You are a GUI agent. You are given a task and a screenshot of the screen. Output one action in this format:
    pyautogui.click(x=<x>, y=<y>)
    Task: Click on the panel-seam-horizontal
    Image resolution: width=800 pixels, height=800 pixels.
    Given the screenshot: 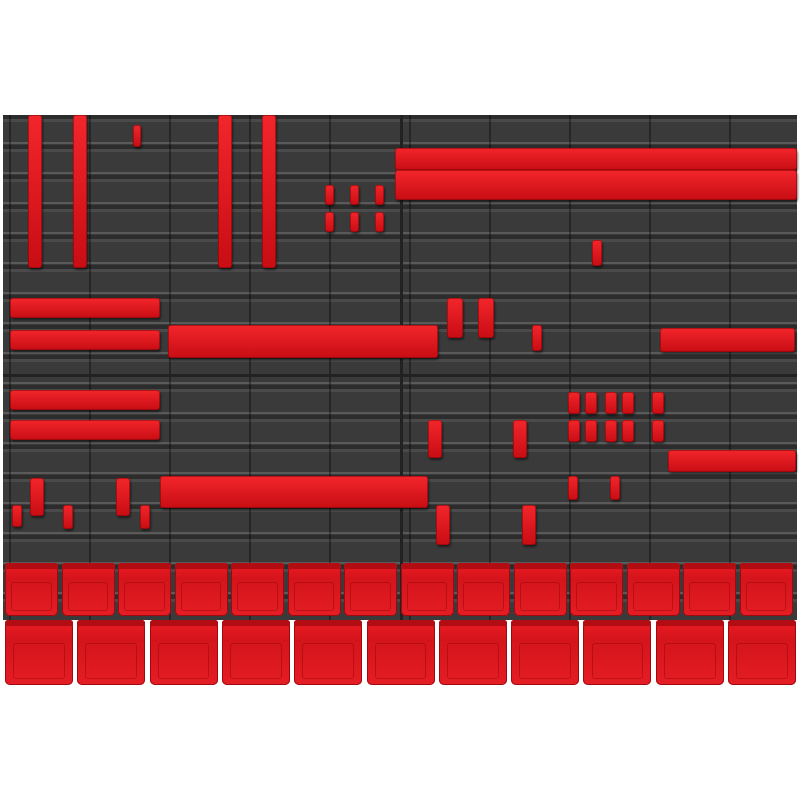 What is the action you would take?
    pyautogui.click(x=400, y=375)
    